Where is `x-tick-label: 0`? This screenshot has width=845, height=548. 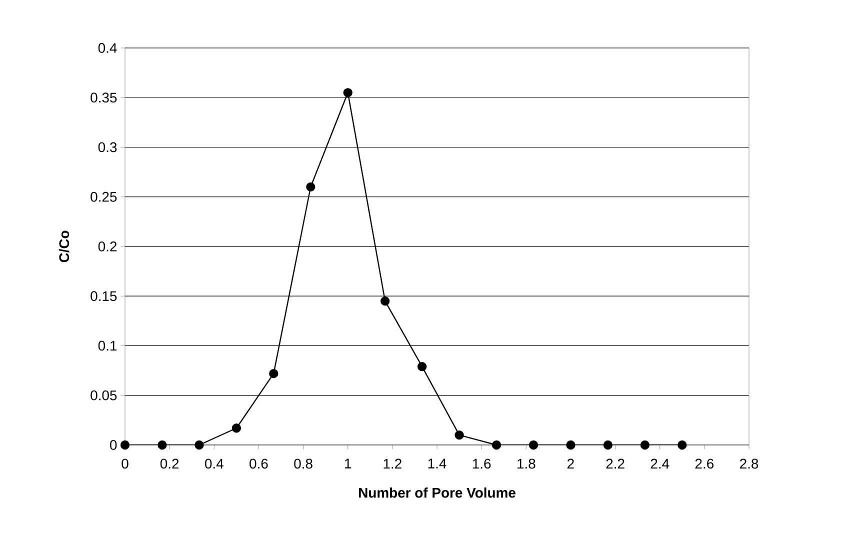
x-tick-label: 0 is located at coordinates (125, 463).